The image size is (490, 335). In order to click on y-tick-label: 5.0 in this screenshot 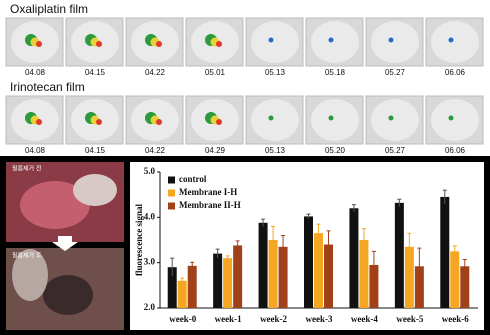, I will do `click(150, 171)`.